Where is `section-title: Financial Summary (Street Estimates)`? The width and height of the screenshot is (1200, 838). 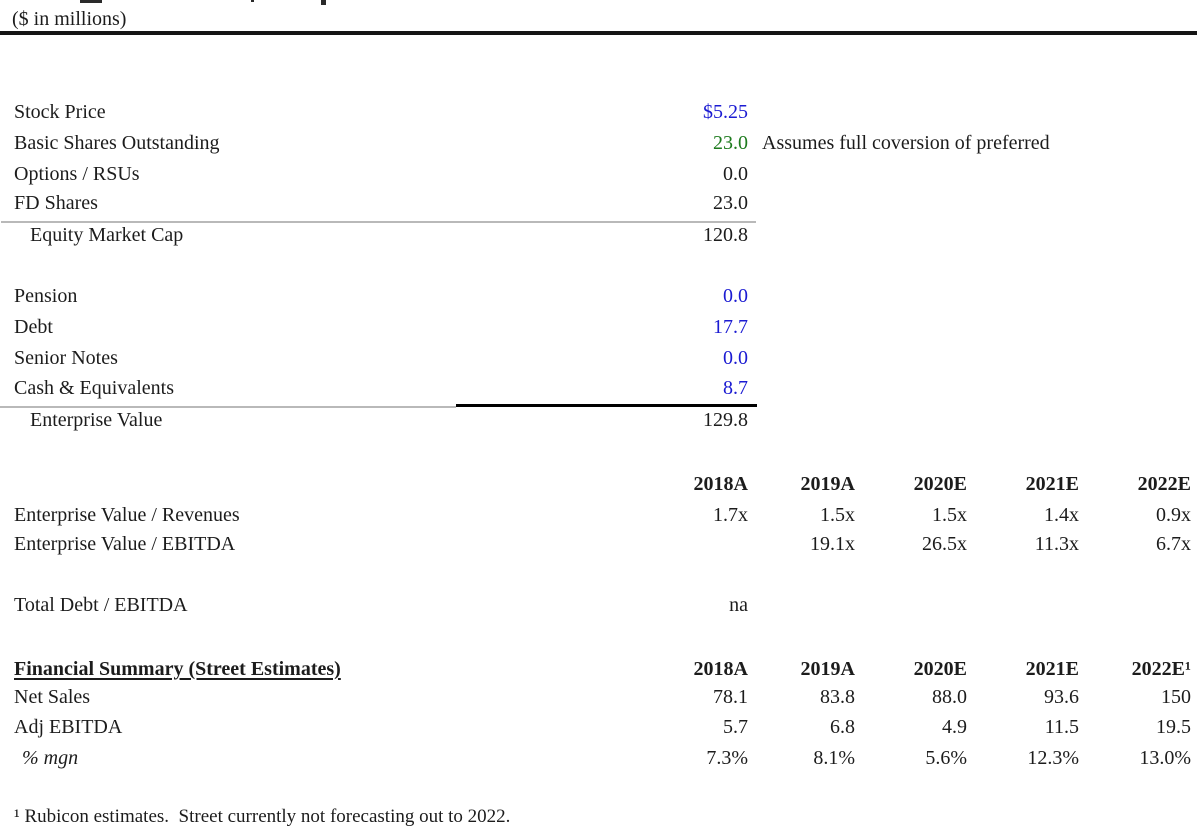
section-title: Financial Summary (Street Estimates) is located at coordinates (177, 669).